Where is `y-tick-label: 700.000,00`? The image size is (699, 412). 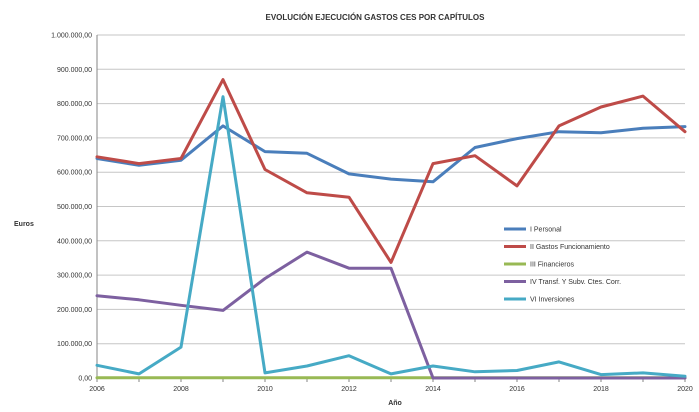
y-tick-label: 700.000,00 is located at coordinates (74, 138).